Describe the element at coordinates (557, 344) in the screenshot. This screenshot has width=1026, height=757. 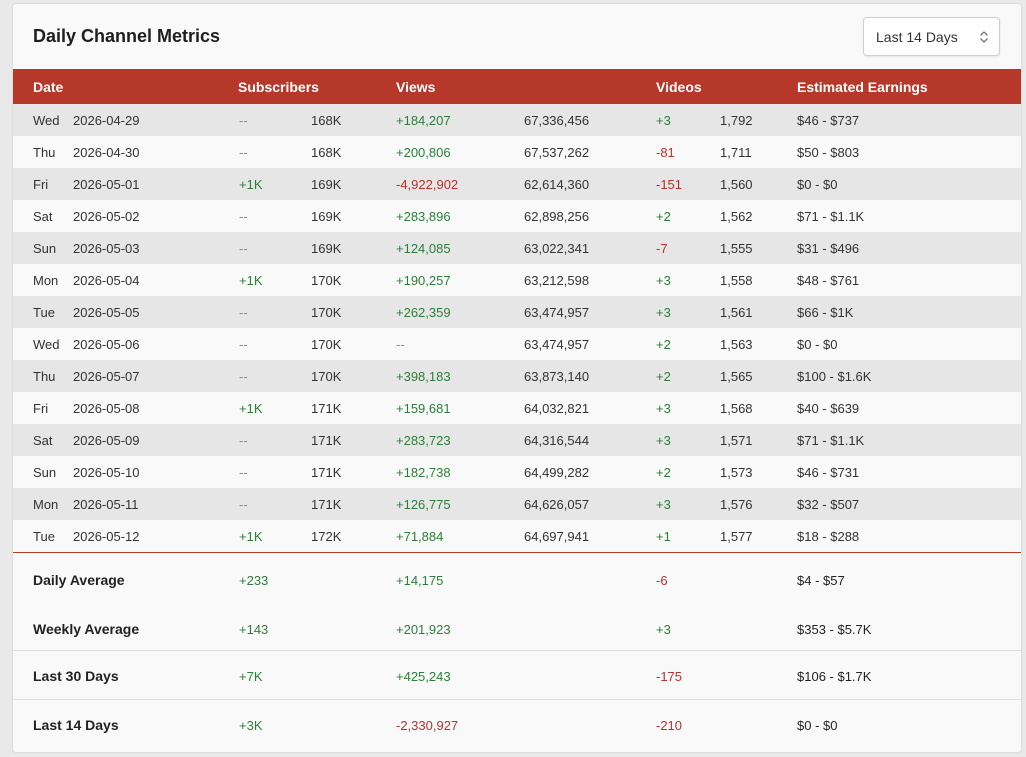
I see `cell-views-total: 63,474,957` at that location.